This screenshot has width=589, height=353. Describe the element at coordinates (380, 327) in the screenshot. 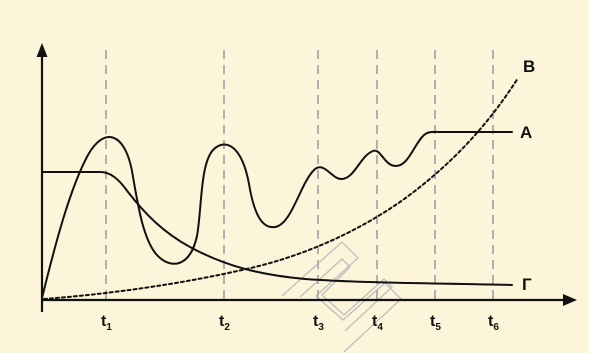

I see `tick-t4-sub: 4` at that location.